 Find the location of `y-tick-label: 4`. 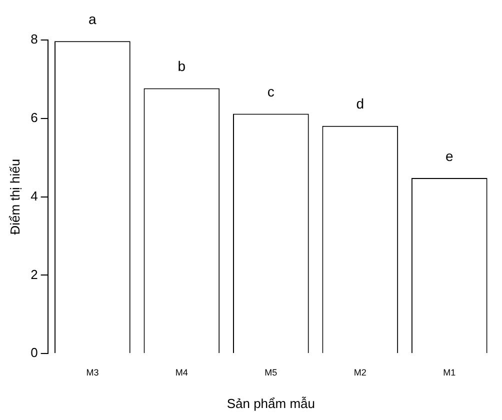

y-tick-label: 4 is located at coordinates (34, 196).